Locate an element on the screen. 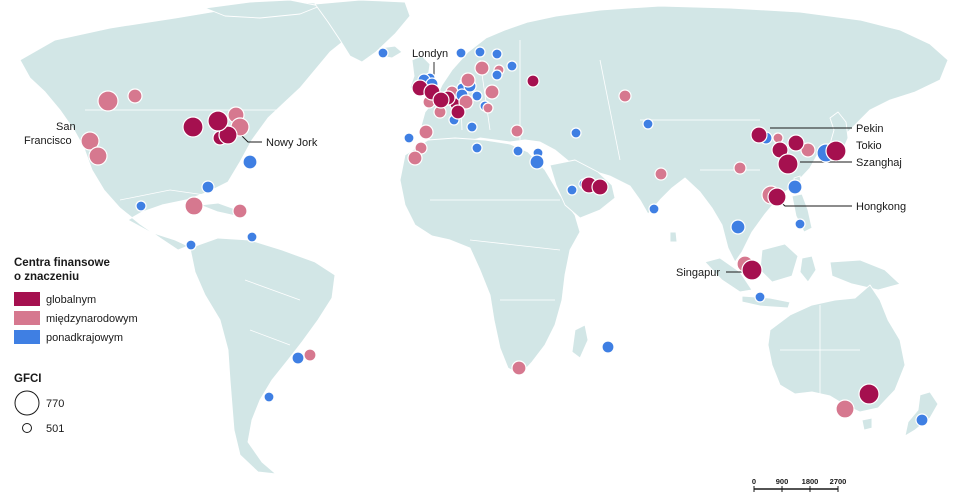 The width and height of the screenshot is (960, 499). label-san-francisco-line2: Francisco is located at coordinates (48, 141).